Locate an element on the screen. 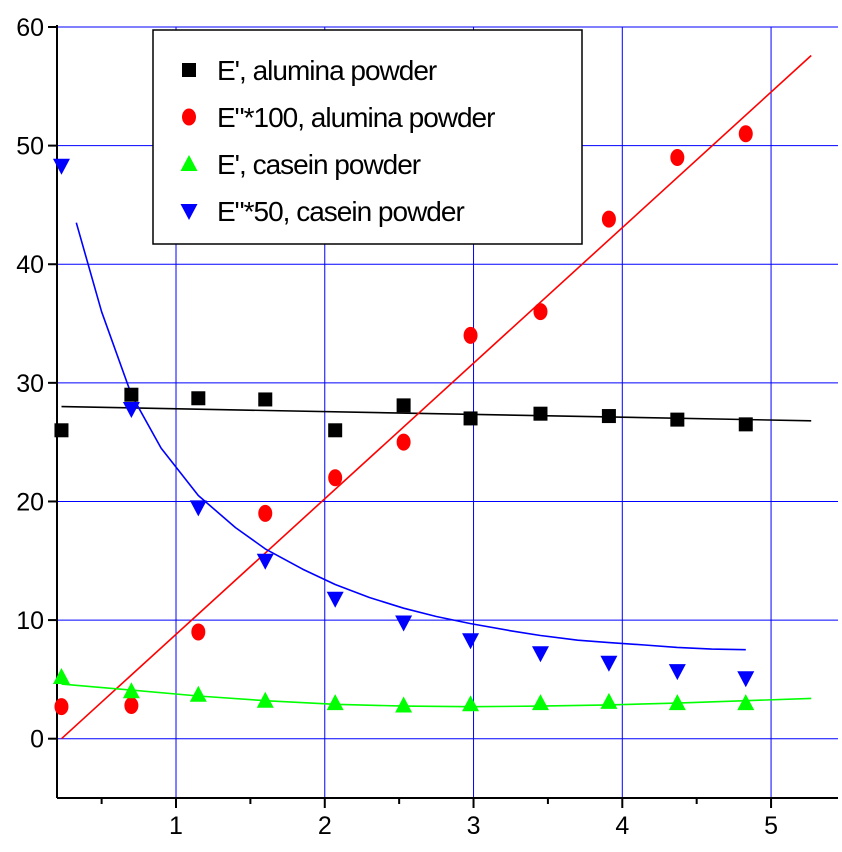 Image resolution: width=842 pixels, height=852 pixels. x-tick-label: 1 is located at coordinates (176, 826).